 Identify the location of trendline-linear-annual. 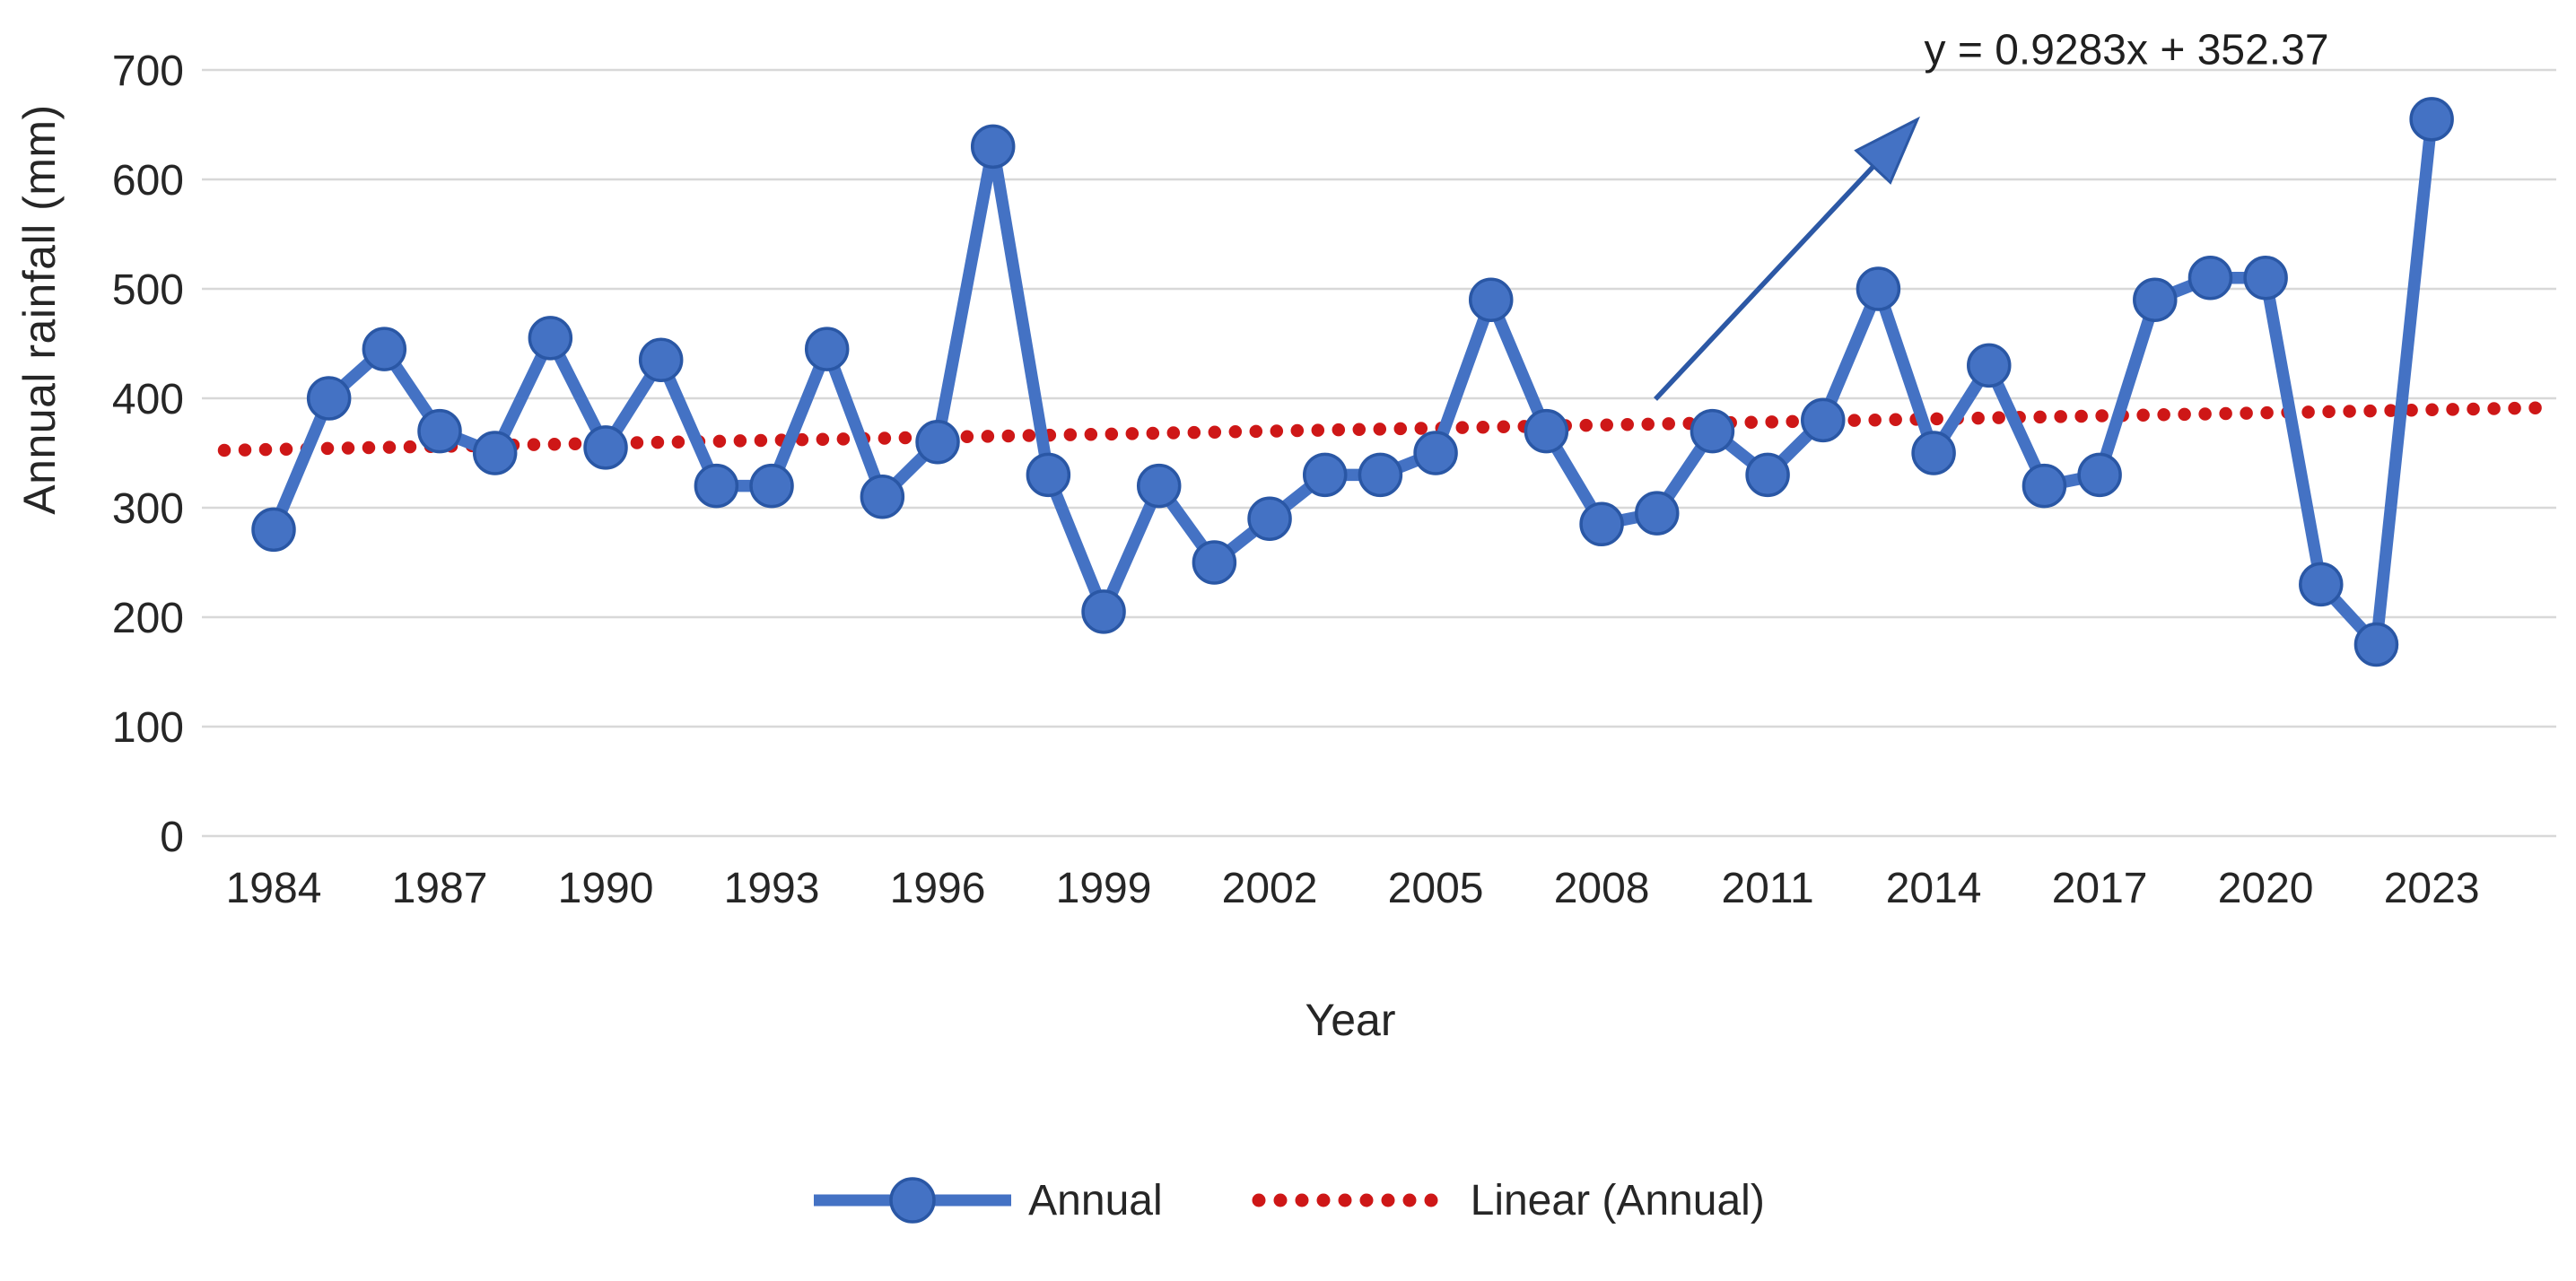
(1386, 429).